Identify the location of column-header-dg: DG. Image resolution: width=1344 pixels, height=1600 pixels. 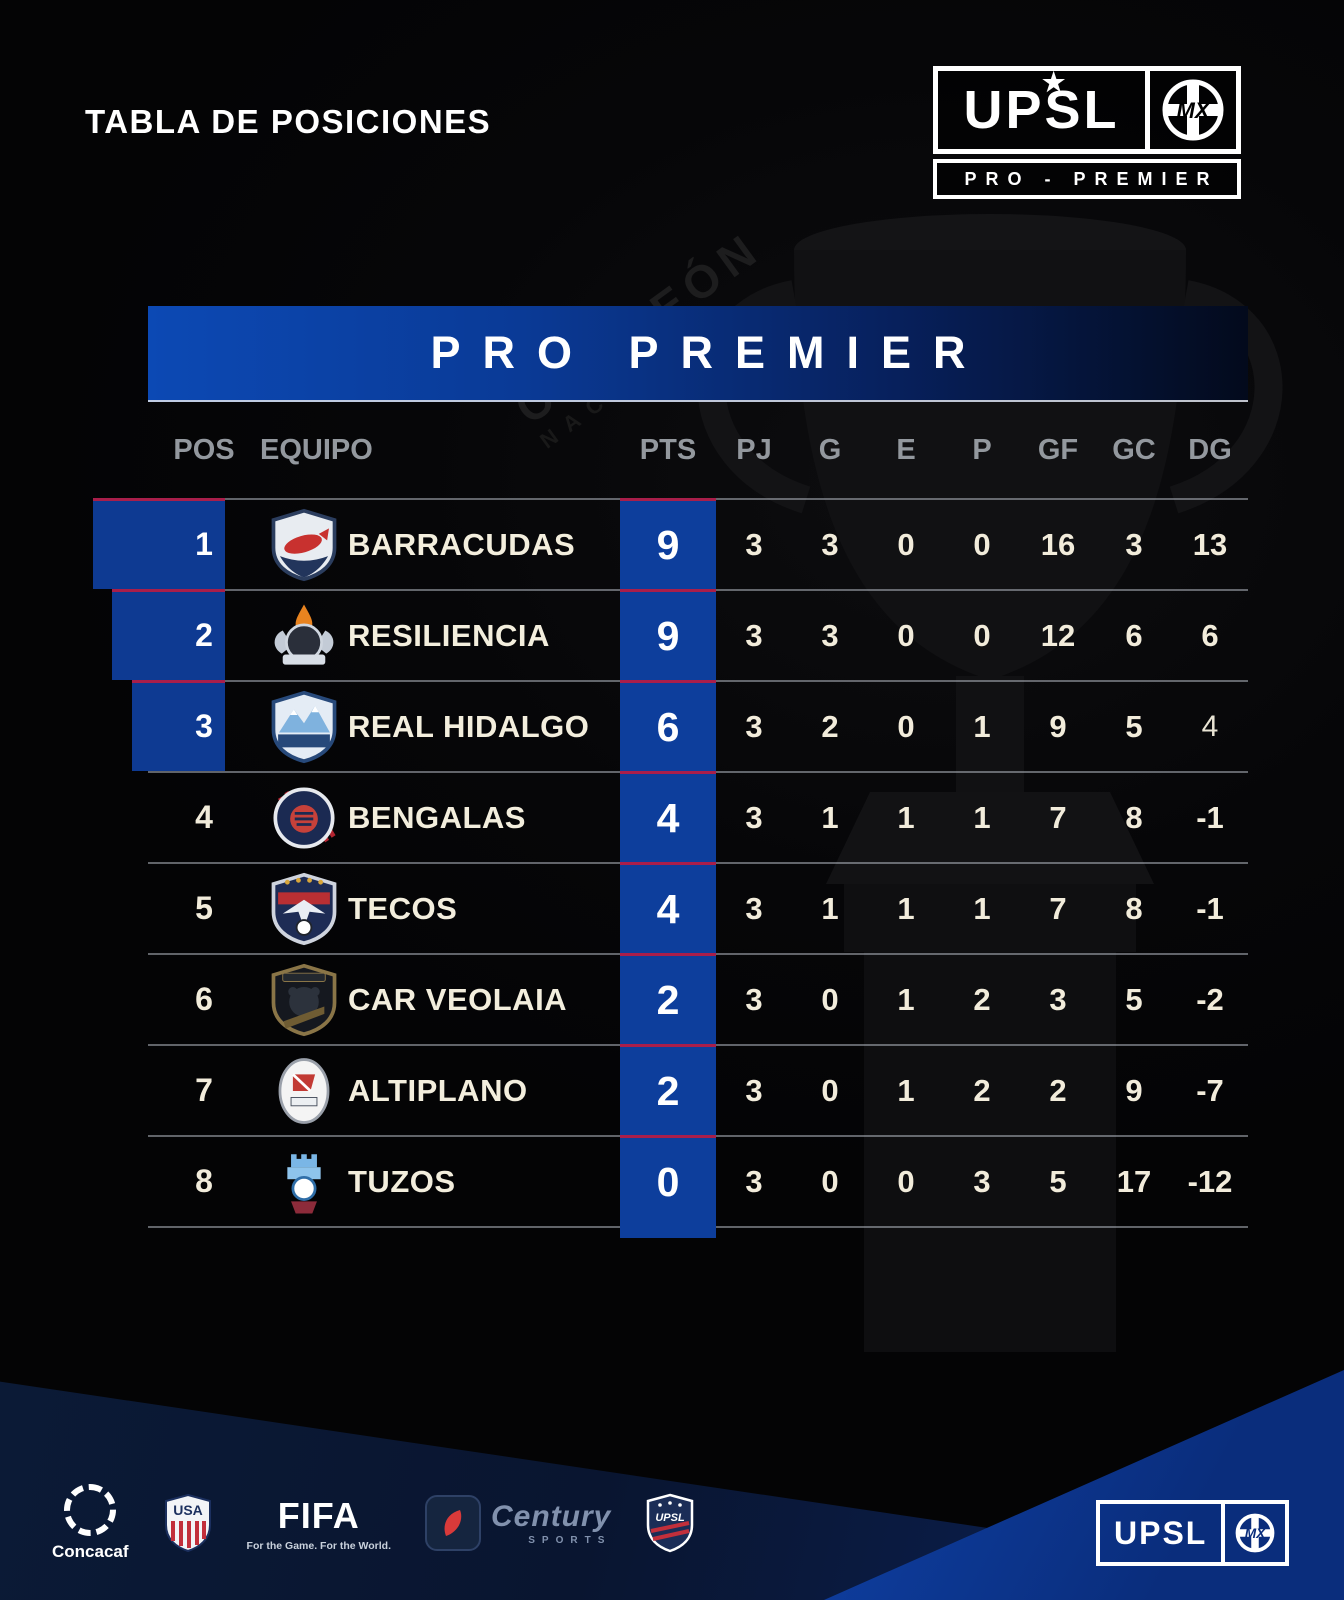
(1210, 449).